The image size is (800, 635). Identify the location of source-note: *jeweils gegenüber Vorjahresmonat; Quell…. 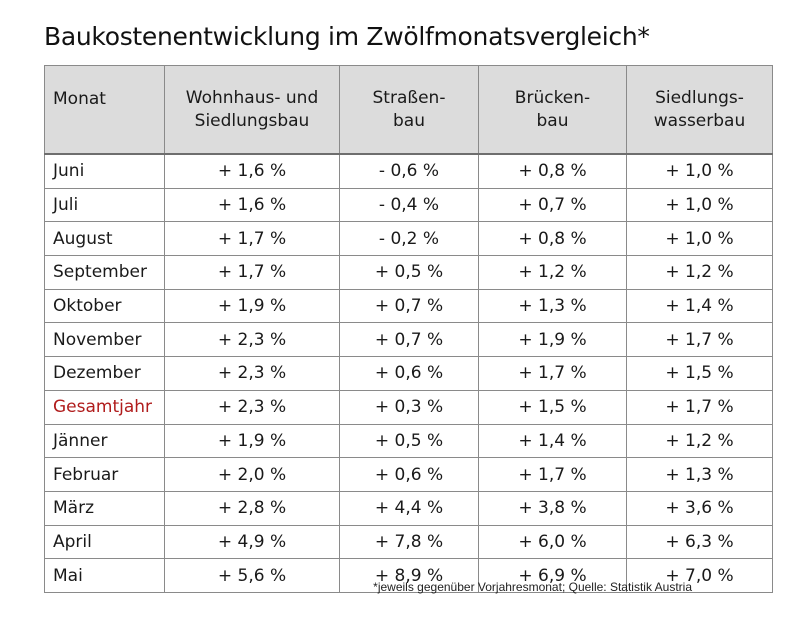
(532, 587).